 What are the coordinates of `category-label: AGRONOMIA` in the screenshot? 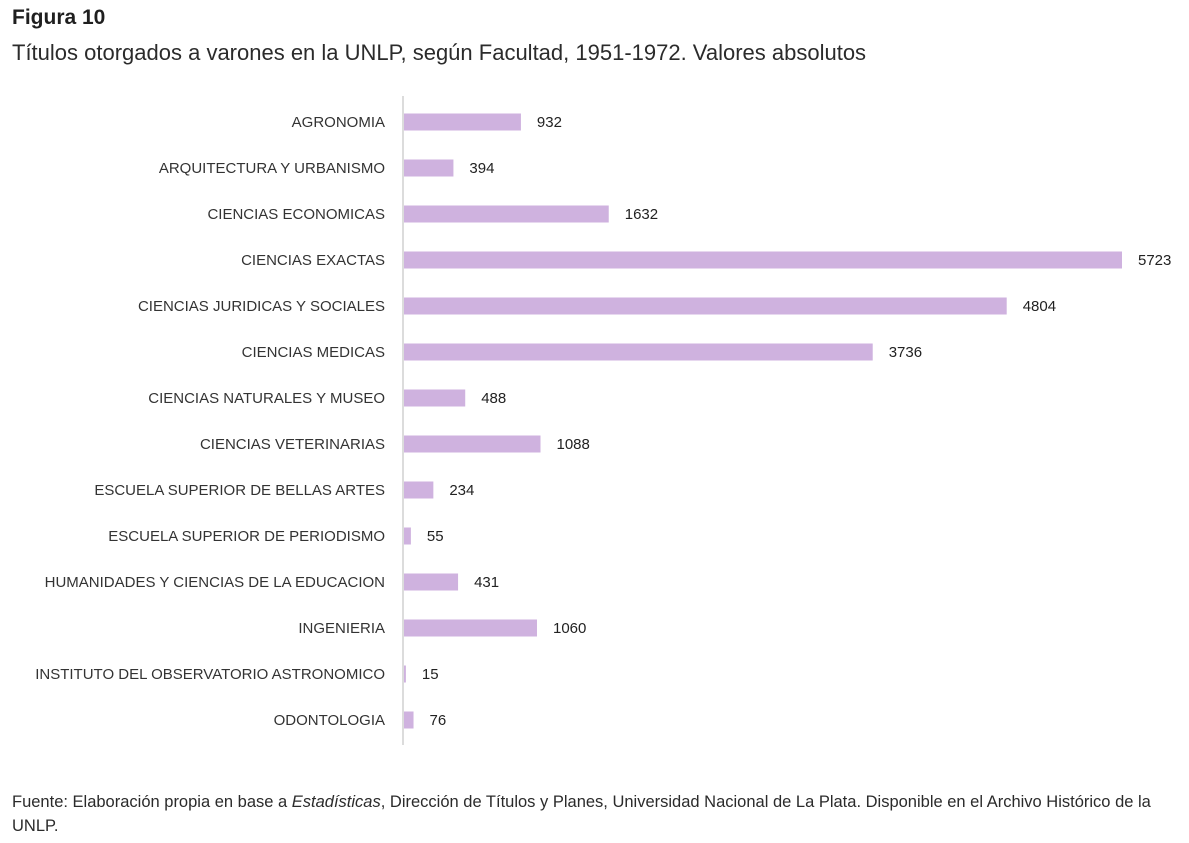 It's located at (338, 122).